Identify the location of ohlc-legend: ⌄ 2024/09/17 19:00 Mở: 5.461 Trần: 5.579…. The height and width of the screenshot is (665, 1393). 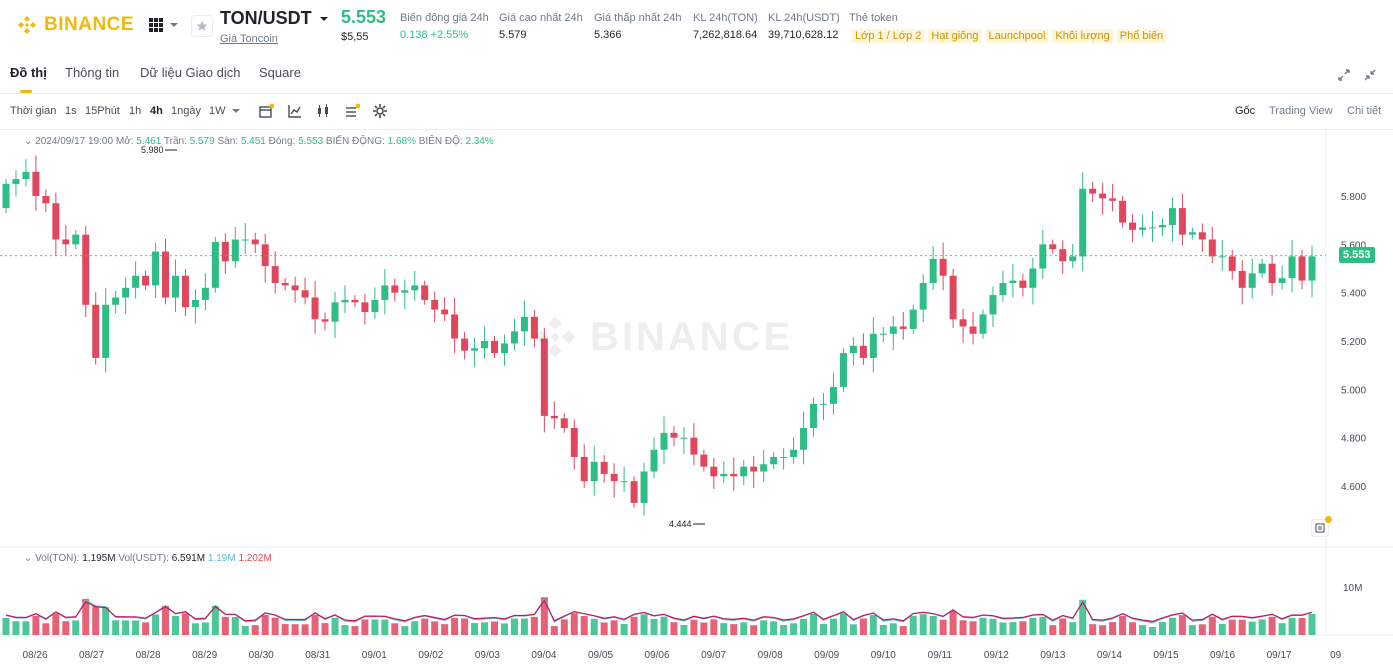
(259, 141).